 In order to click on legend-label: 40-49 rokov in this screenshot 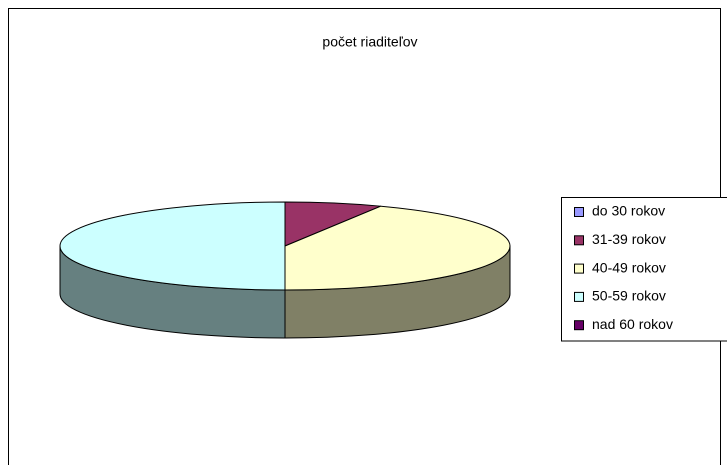, I will do `click(629, 267)`.